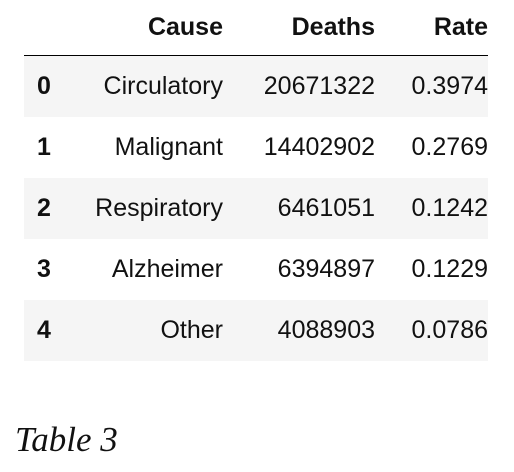 The height and width of the screenshot is (472, 514). What do you see at coordinates (191, 329) in the screenshot?
I see `cause-cell: Other` at bounding box center [191, 329].